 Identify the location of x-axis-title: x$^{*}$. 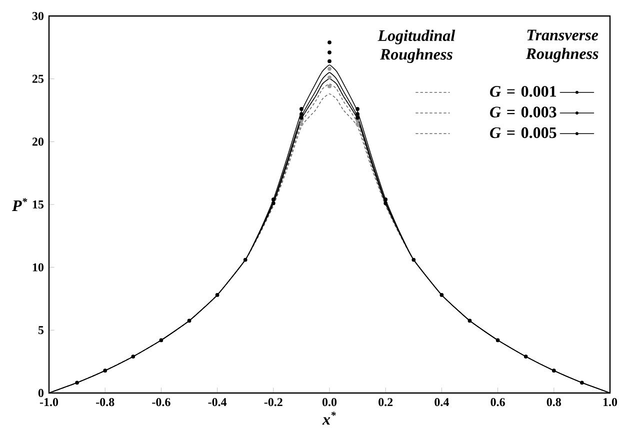
(329, 418).